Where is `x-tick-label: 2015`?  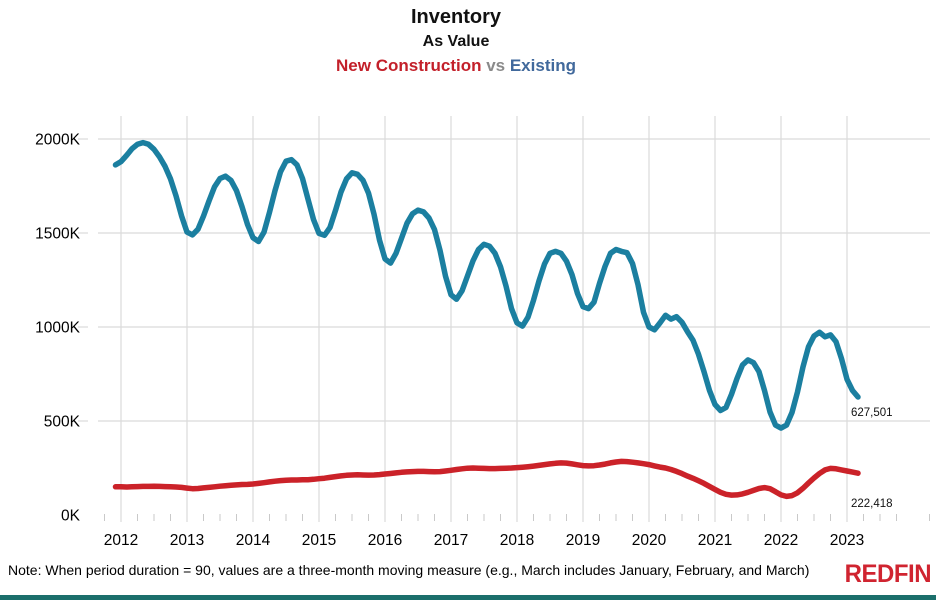 x-tick-label: 2015 is located at coordinates (319, 540).